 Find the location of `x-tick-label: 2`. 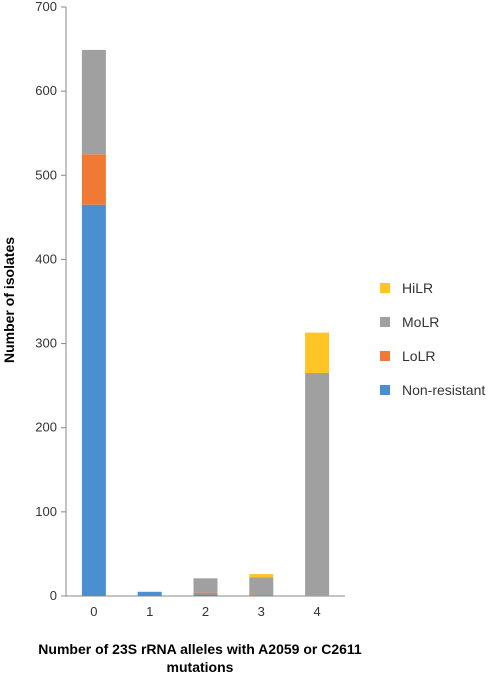

x-tick-label: 2 is located at coordinates (205, 611).